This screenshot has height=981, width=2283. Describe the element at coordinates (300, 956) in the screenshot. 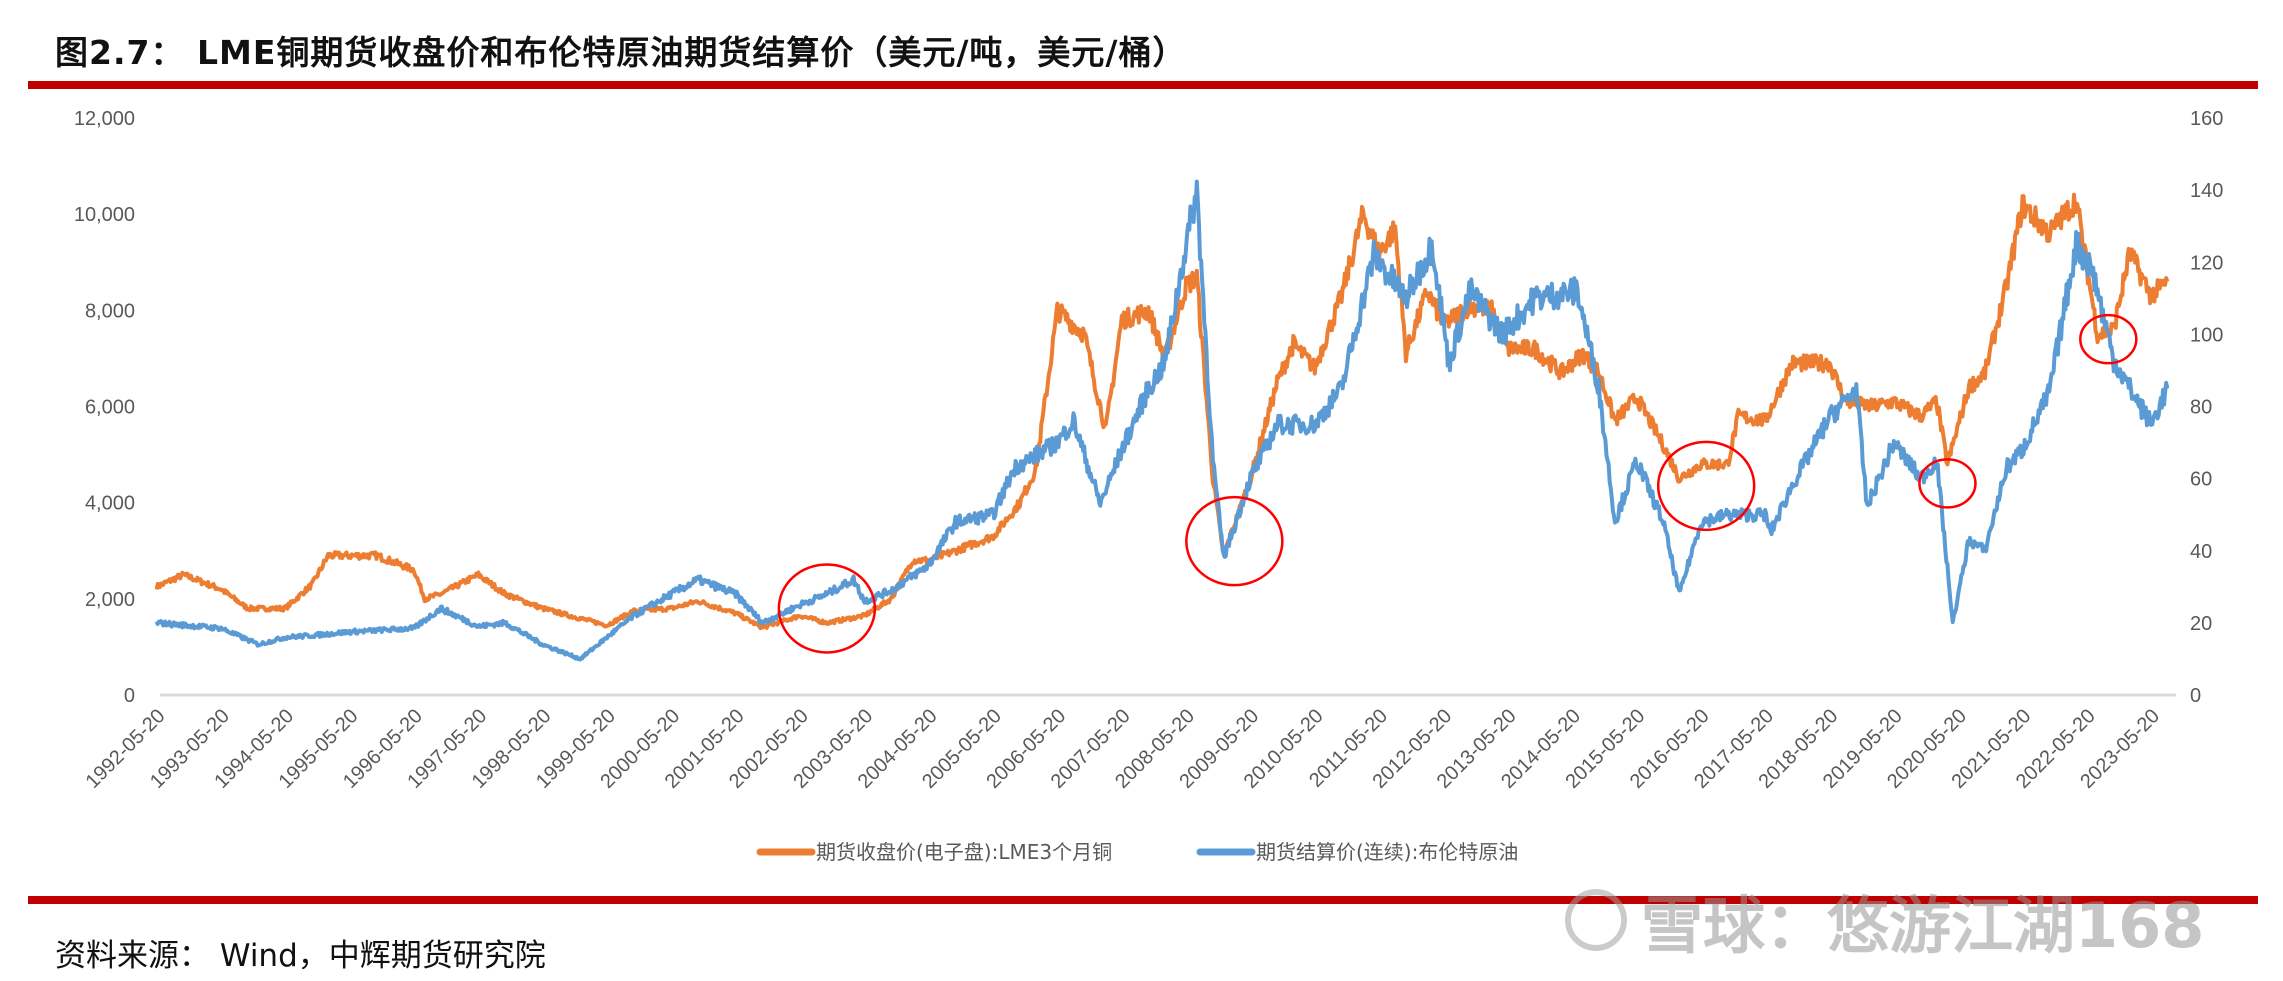

I see `source-note: 资料来源： Wind，中辉期货研究院` at that location.